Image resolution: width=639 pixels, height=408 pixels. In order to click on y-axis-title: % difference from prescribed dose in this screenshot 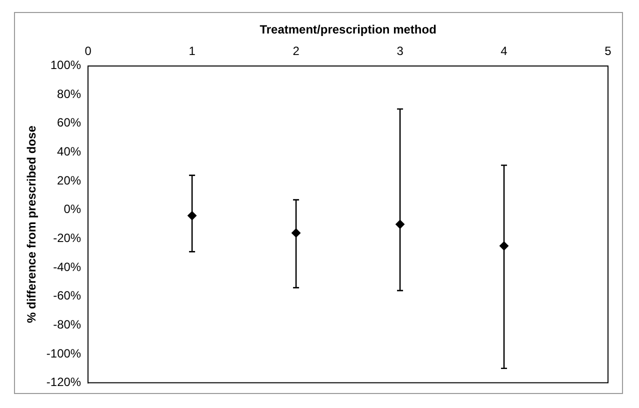, I will do `click(31, 224)`.